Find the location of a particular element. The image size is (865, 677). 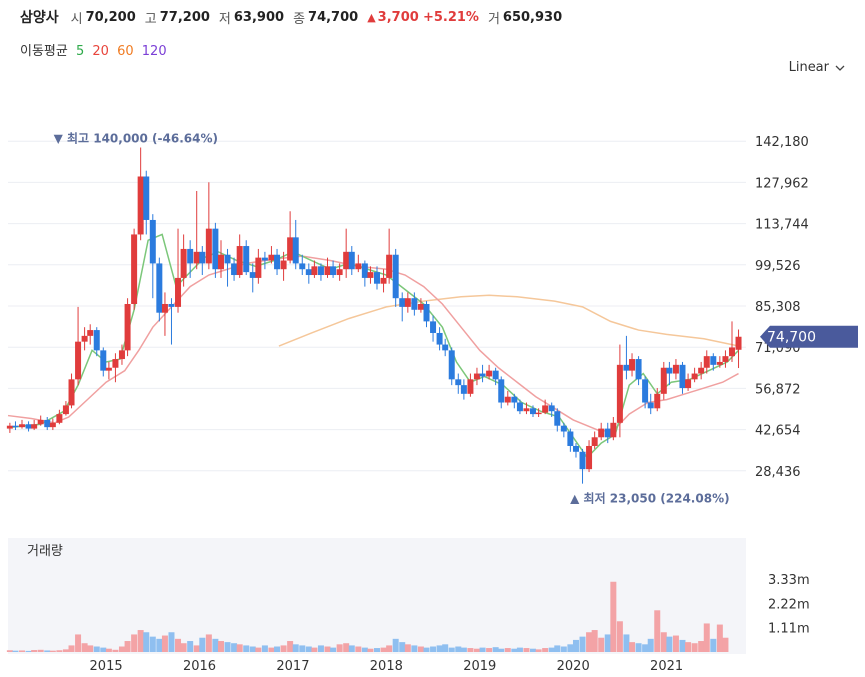

ma20-legend-item: 20 is located at coordinates (100, 51).